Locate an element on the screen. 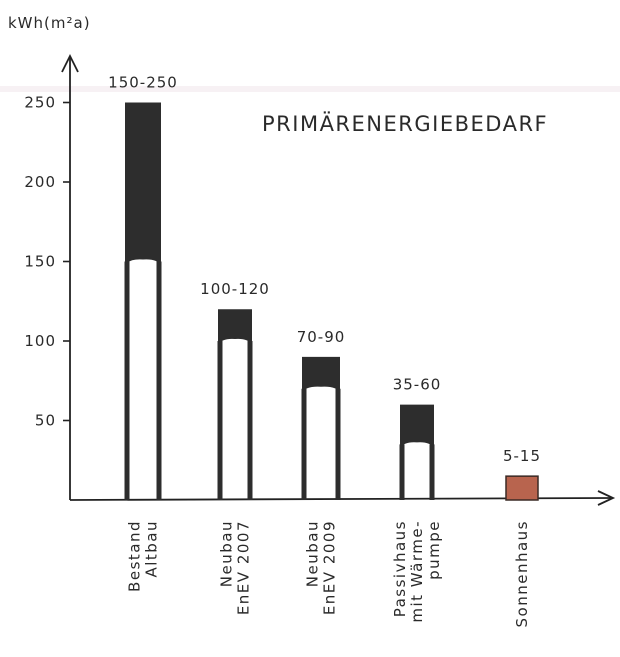 Image resolution: width=620 pixels, height=657 pixels. range-label: 100-120 is located at coordinates (235, 289).